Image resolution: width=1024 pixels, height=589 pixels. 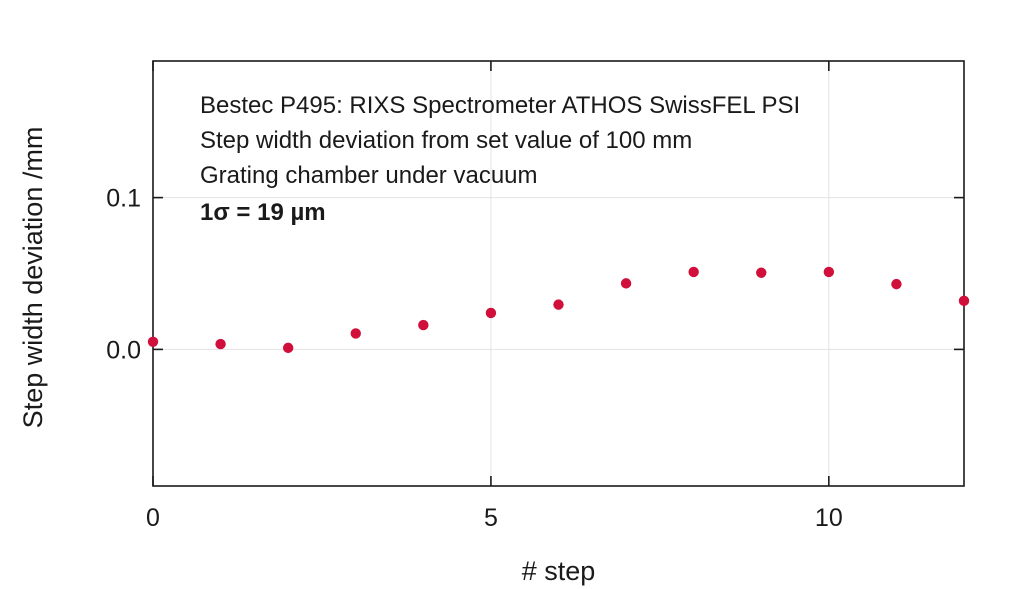 I want to click on annotation-line: 1σ = 19 µm, so click(x=263, y=212).